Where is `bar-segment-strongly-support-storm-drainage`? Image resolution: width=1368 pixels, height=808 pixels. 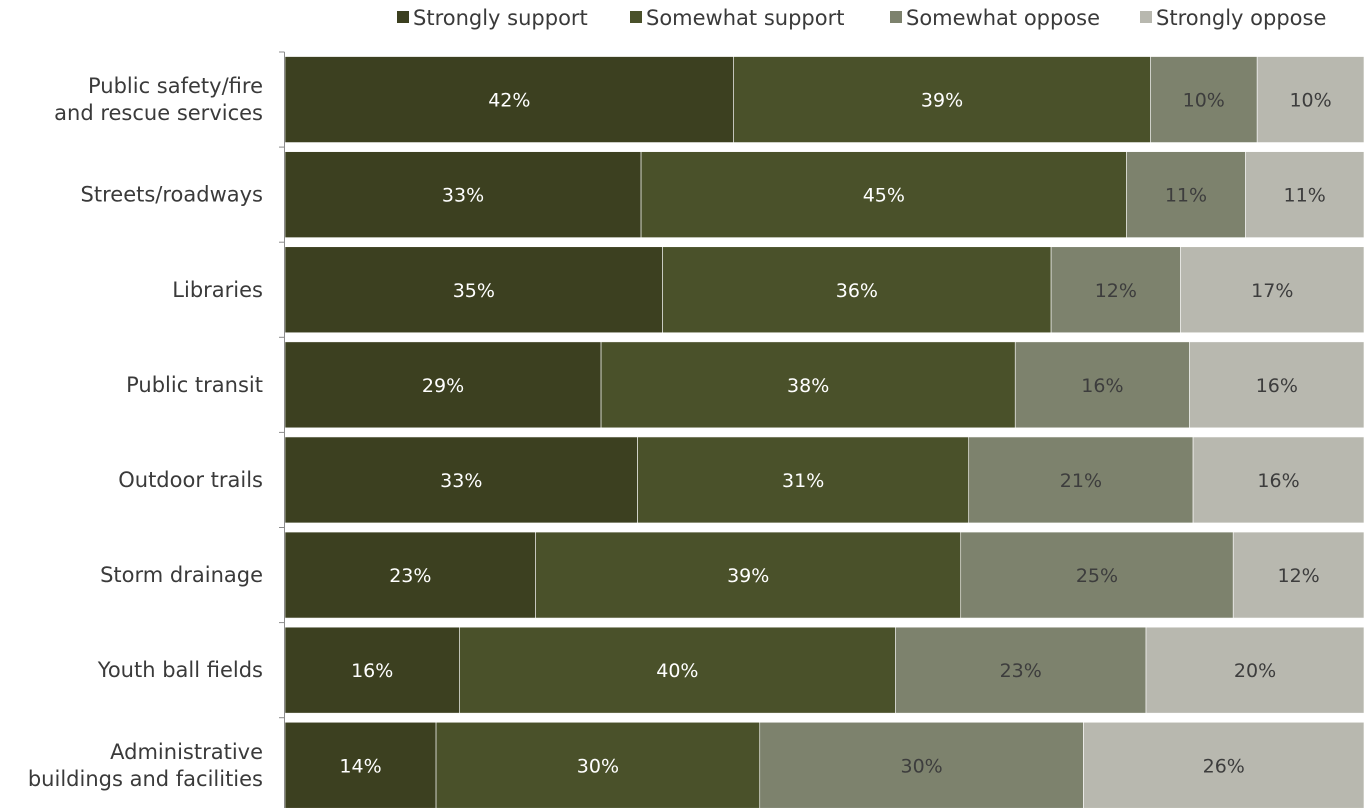
bar-segment-strongly-support-storm-drainage is located at coordinates (410, 575).